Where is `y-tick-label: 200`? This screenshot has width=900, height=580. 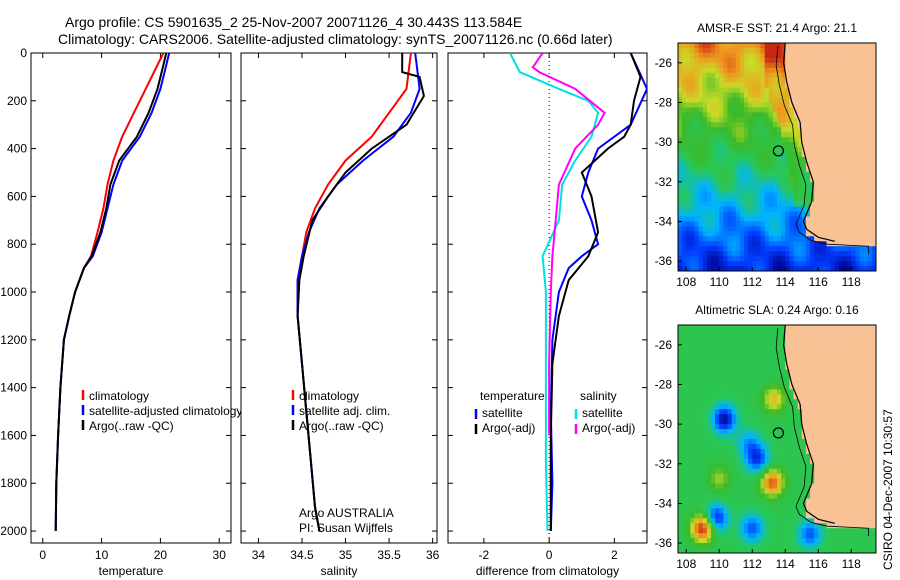 y-tick-label: 200 is located at coordinates (17, 101).